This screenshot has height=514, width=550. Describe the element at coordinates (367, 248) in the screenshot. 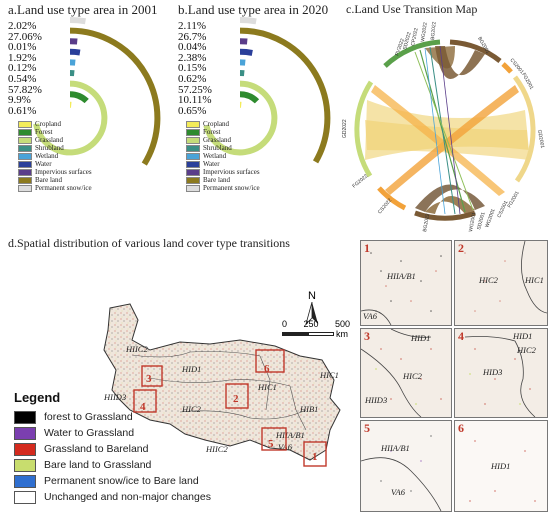

I see `inset-1-number: 1` at that location.